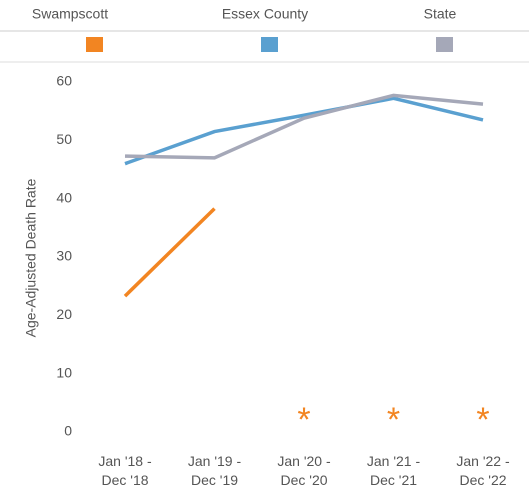 This screenshot has width=529, height=489. Describe the element at coordinates (265, 14) in the screenshot. I see `legend-label: Essex County` at that location.